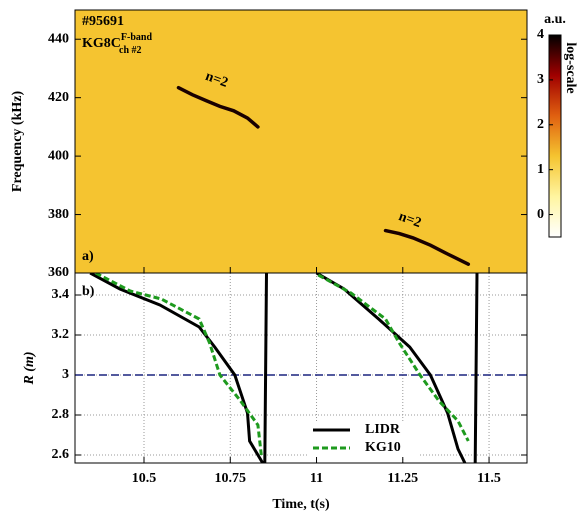 This screenshot has height=517, width=579. Describe the element at coordinates (489, 478) in the screenshot. I see `x-tick-label: 11.5` at that location.